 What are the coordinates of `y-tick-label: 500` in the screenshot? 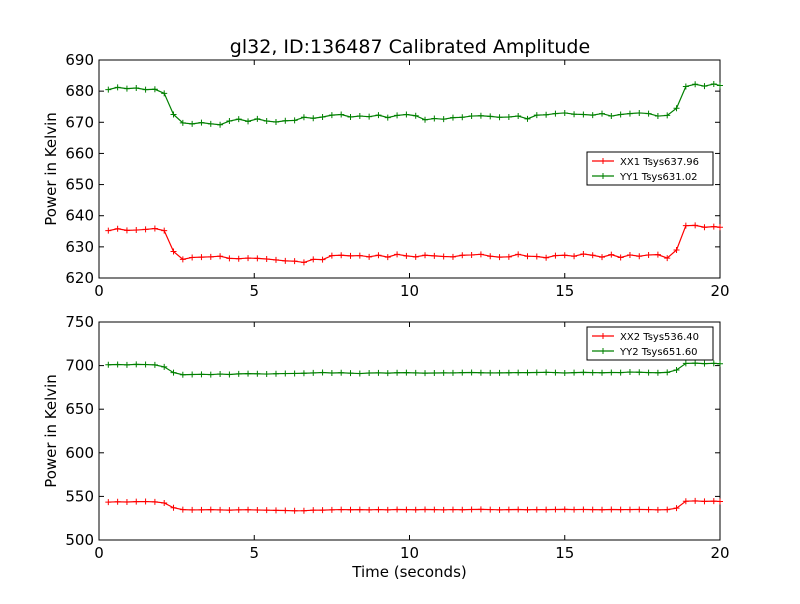 It's located at (79, 540).